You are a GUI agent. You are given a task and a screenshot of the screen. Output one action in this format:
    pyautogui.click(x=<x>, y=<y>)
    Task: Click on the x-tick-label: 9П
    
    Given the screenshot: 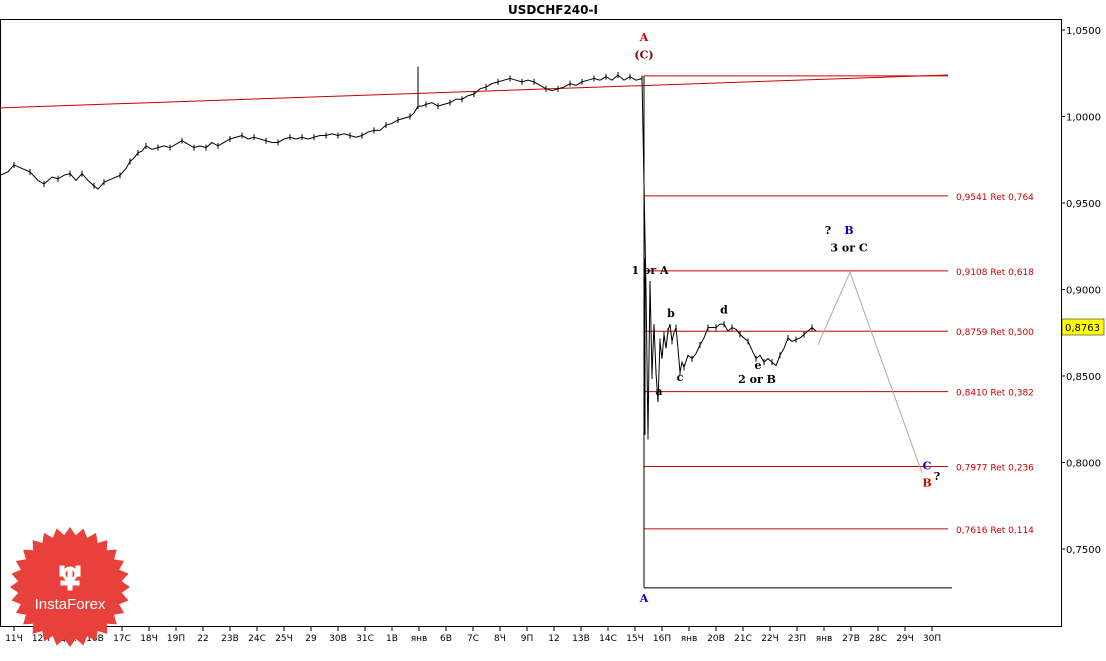 What is the action you would take?
    pyautogui.click(x=527, y=639)
    